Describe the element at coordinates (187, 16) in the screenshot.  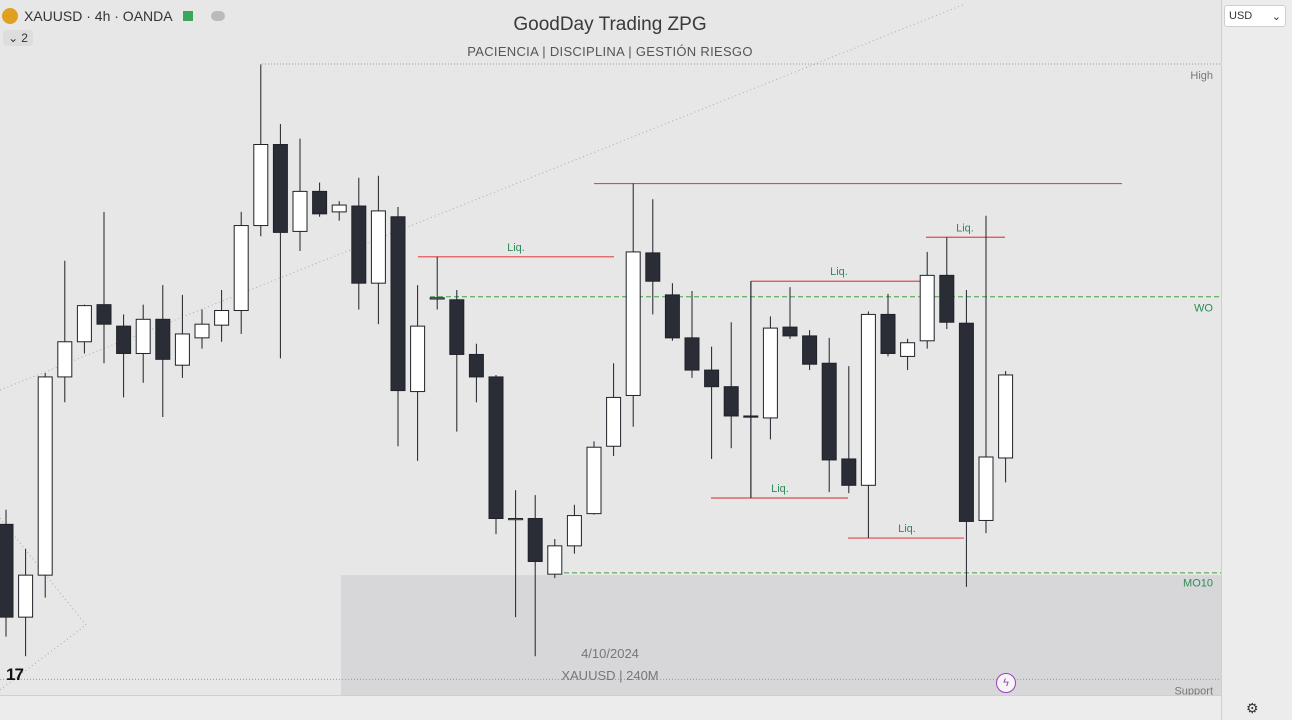
I see `flag-icon` at that location.